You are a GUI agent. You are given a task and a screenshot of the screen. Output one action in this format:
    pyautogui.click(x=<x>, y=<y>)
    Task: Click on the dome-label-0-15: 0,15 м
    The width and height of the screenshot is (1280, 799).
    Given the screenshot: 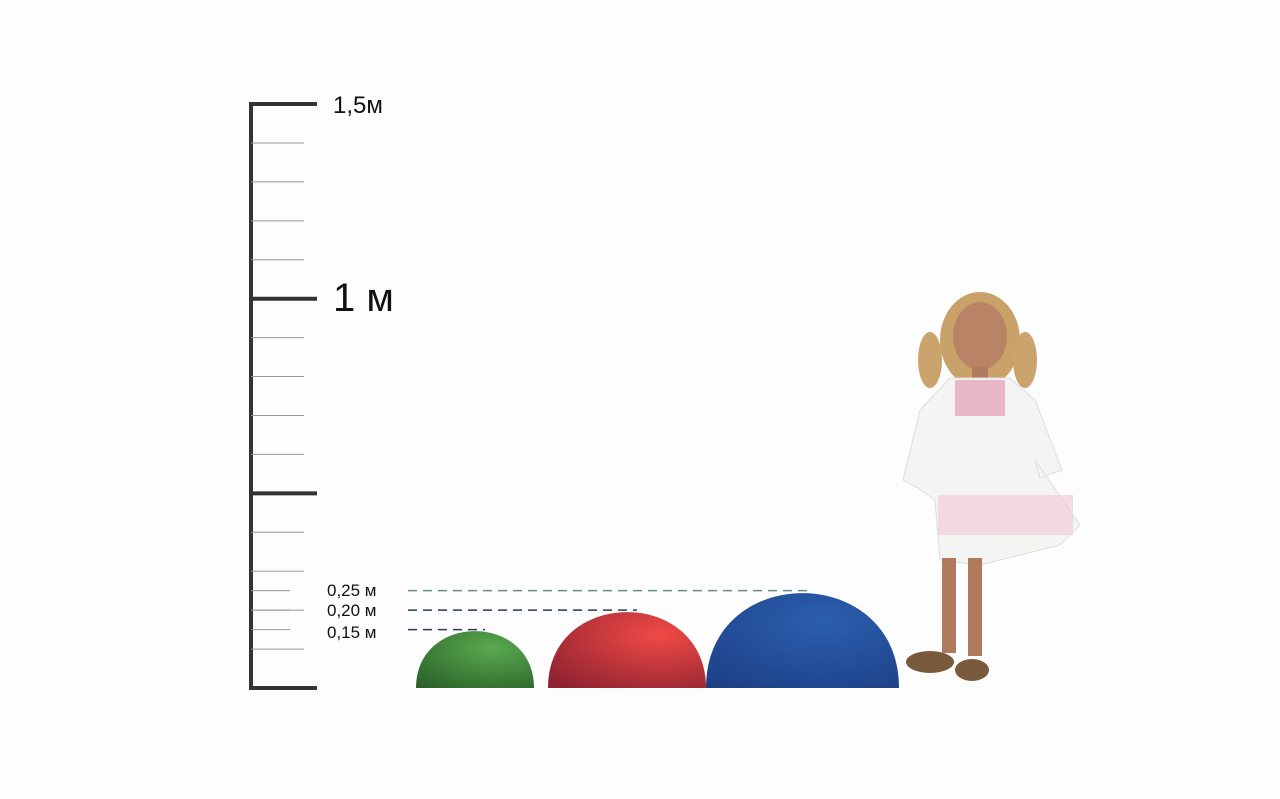 What is the action you would take?
    pyautogui.click(x=352, y=632)
    